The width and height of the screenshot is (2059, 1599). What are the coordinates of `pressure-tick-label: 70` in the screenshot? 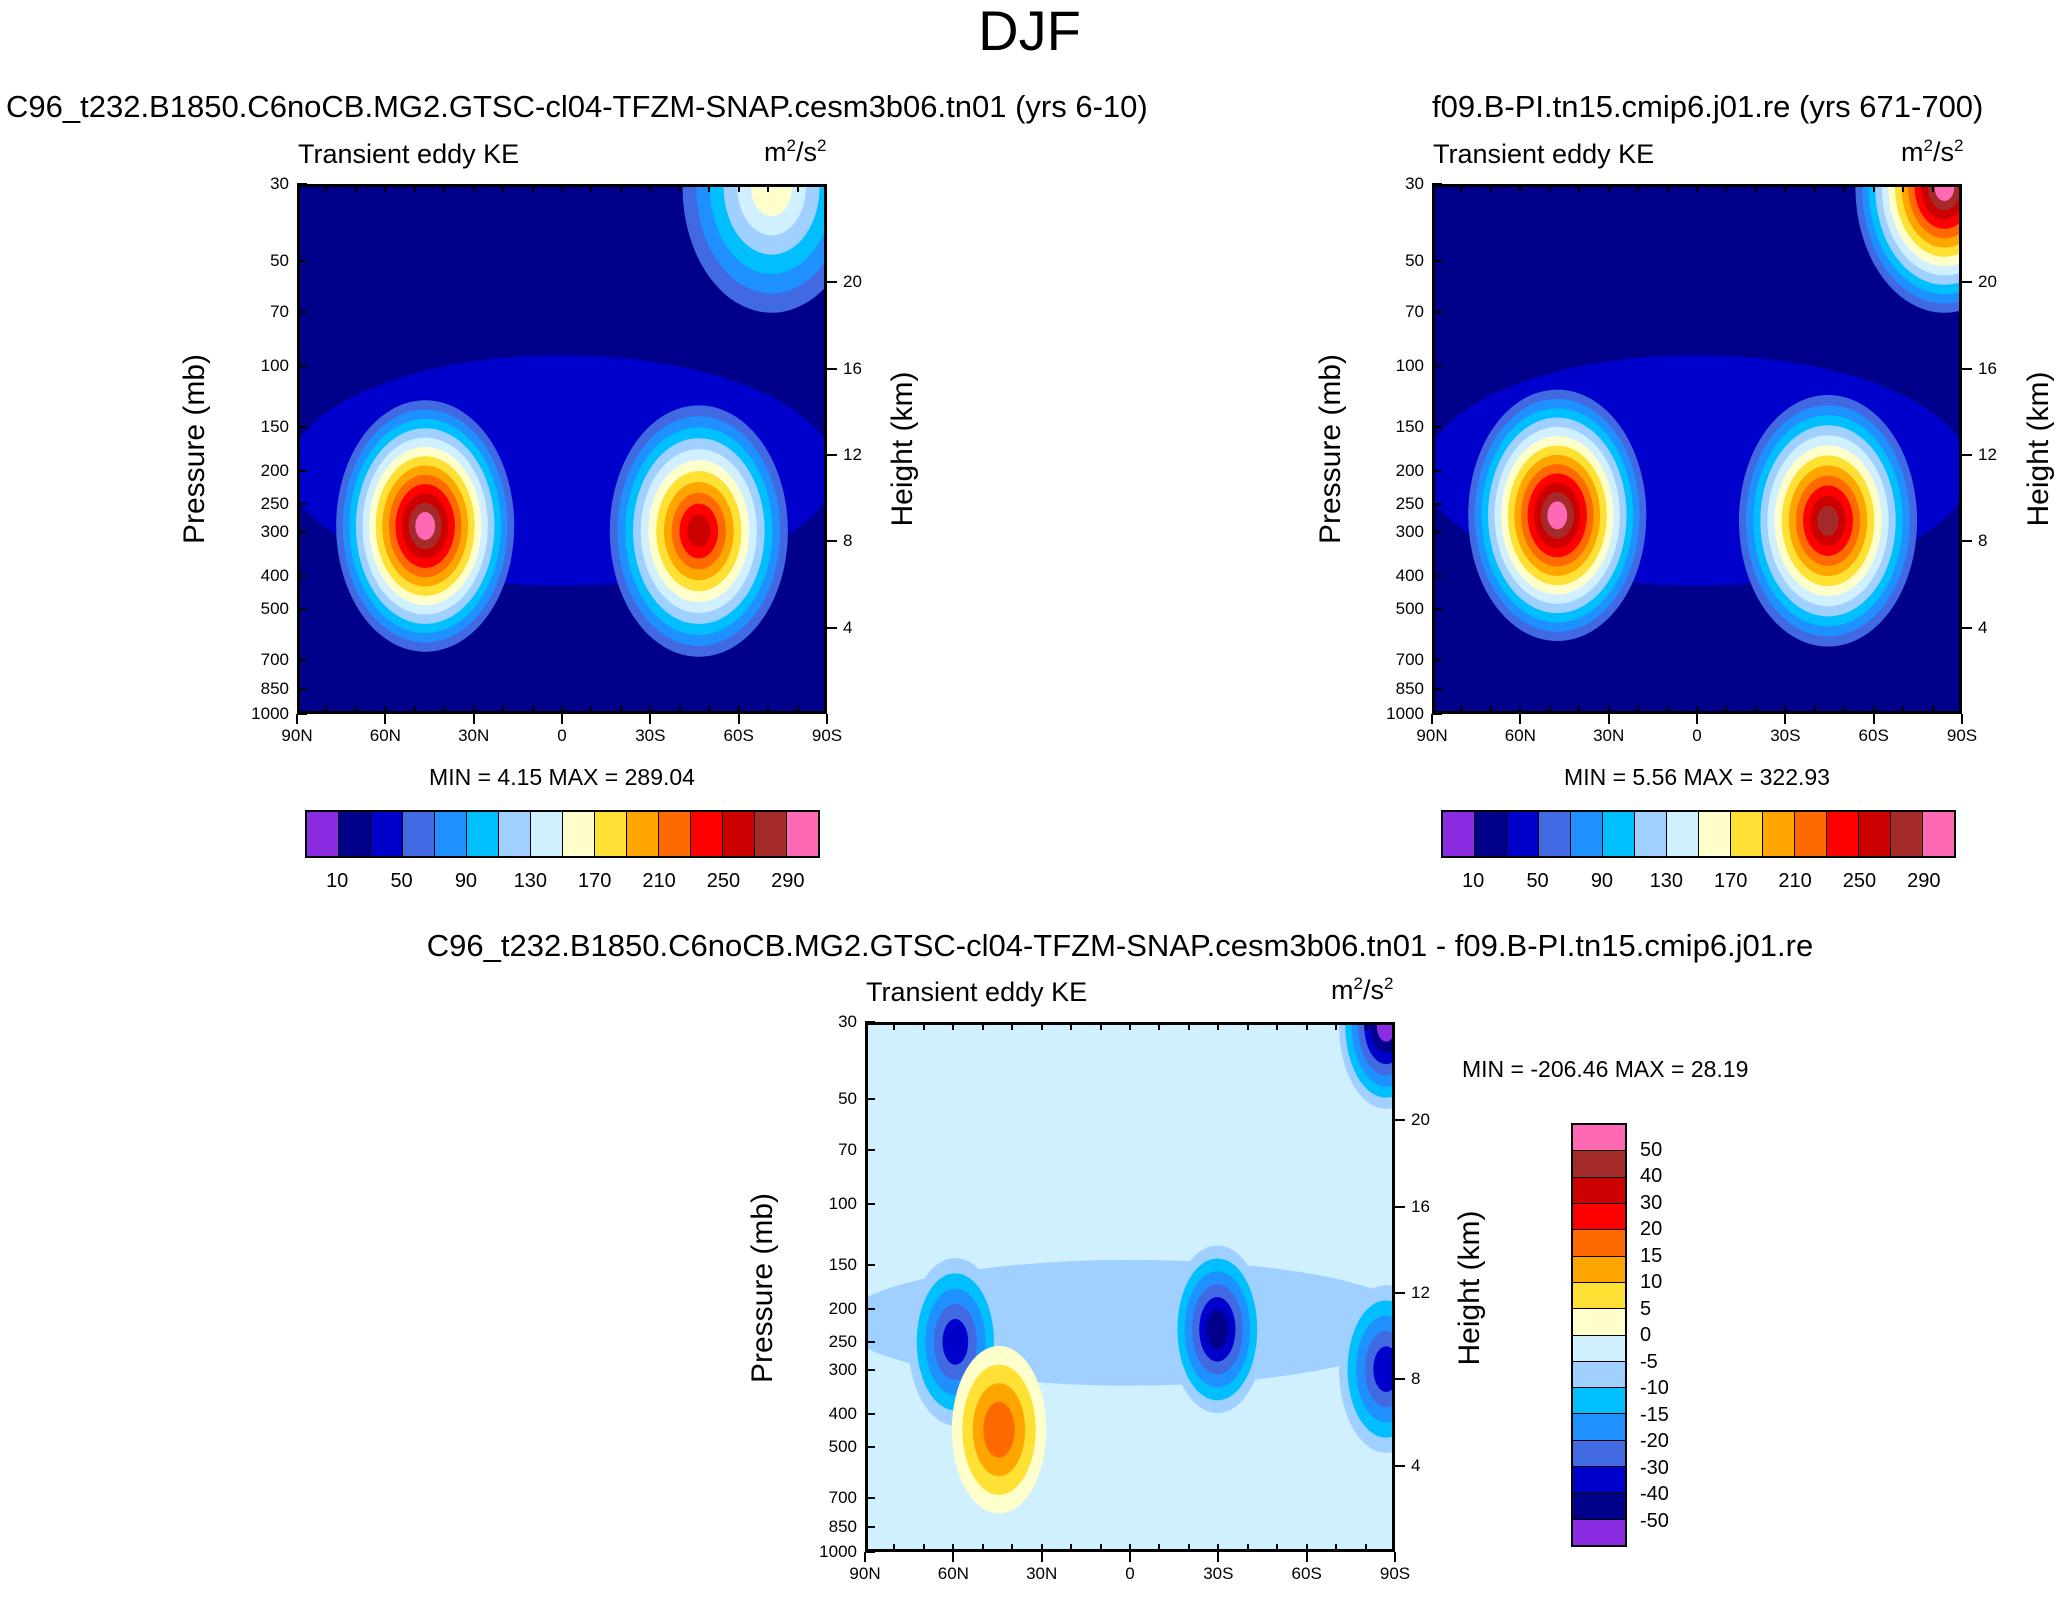 It's located at (1414, 312).